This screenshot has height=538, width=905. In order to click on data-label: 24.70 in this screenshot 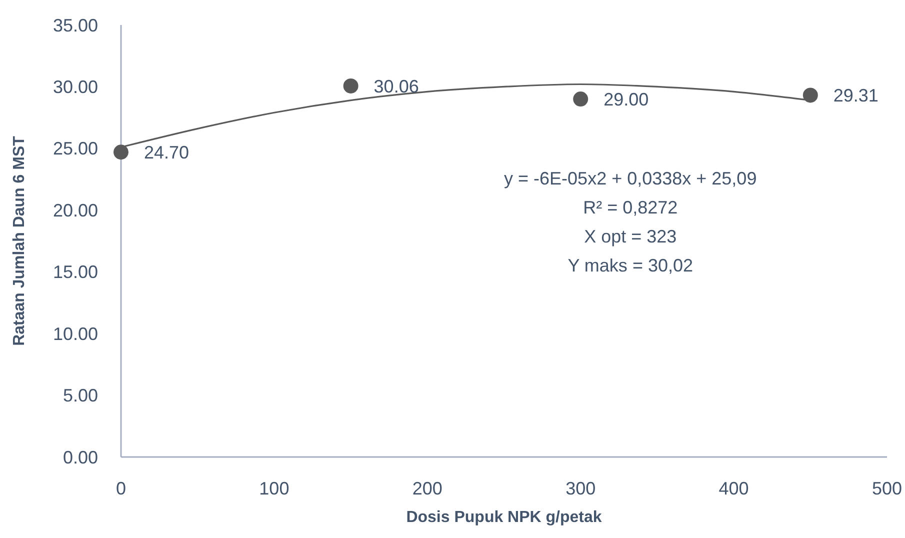, I will do `click(167, 152)`.